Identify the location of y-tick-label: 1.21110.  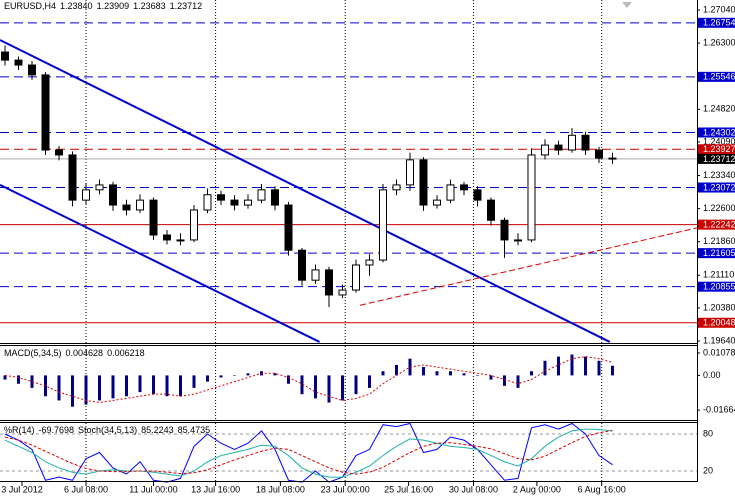
(718, 275).